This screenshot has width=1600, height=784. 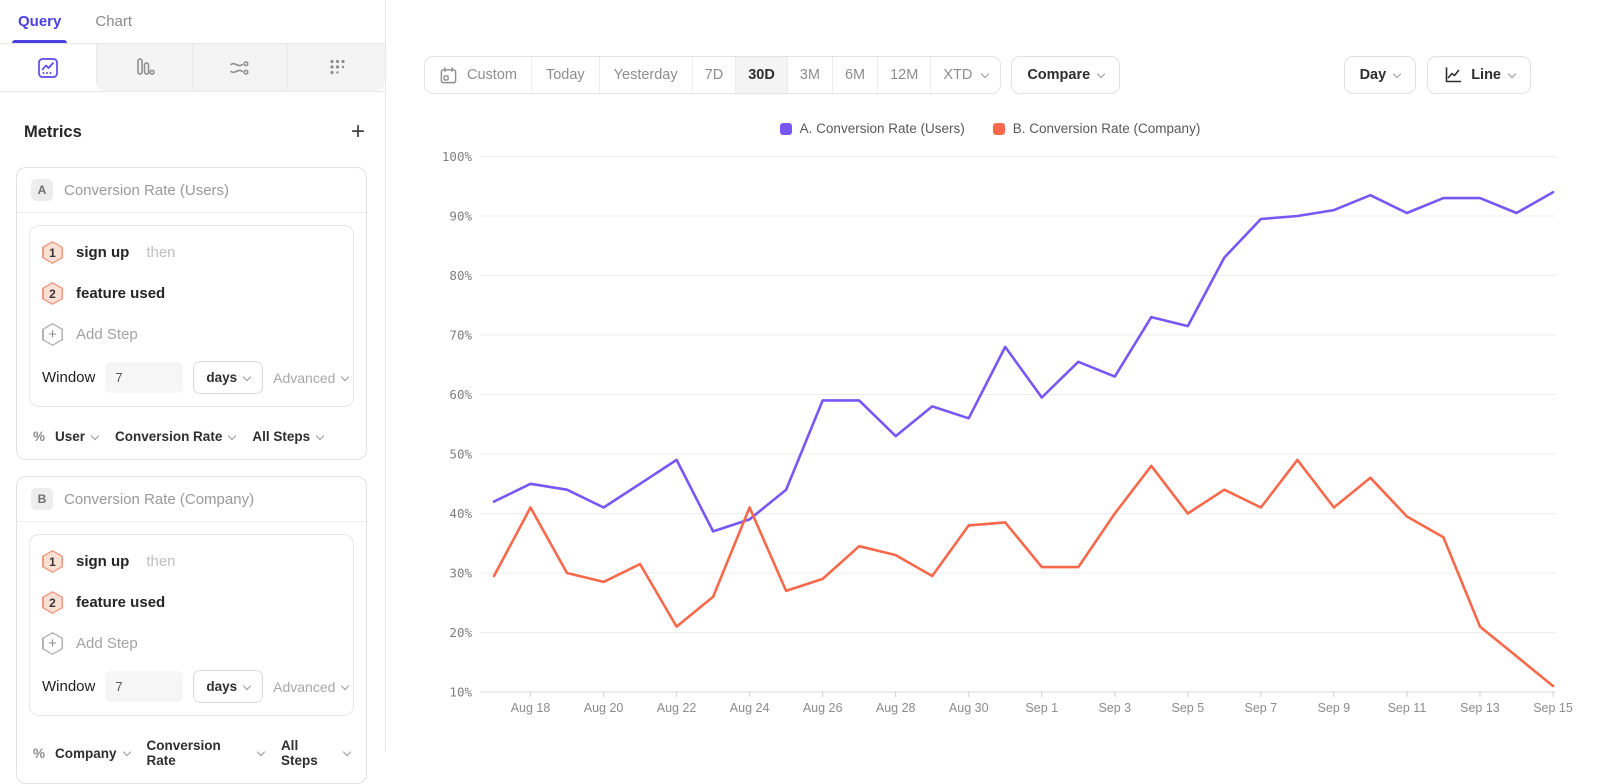 What do you see at coordinates (460, 216) in the screenshot?
I see `y-axis-label: 90%` at bounding box center [460, 216].